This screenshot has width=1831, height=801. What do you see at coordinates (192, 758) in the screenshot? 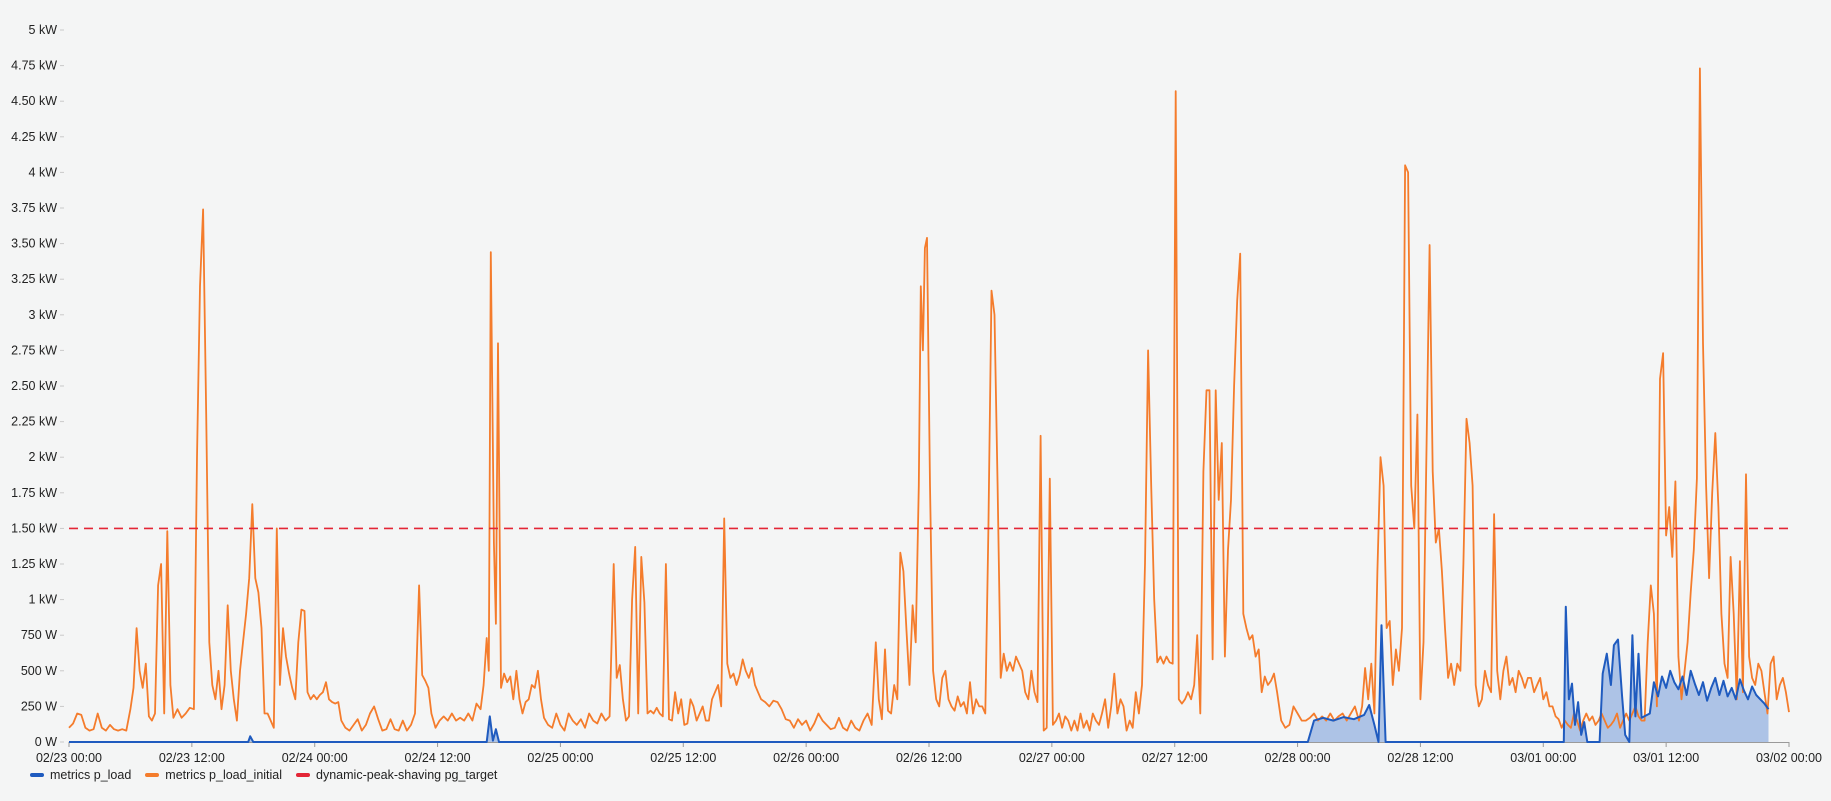
I see `x-tick-label: 02/23 12:00` at bounding box center [192, 758].